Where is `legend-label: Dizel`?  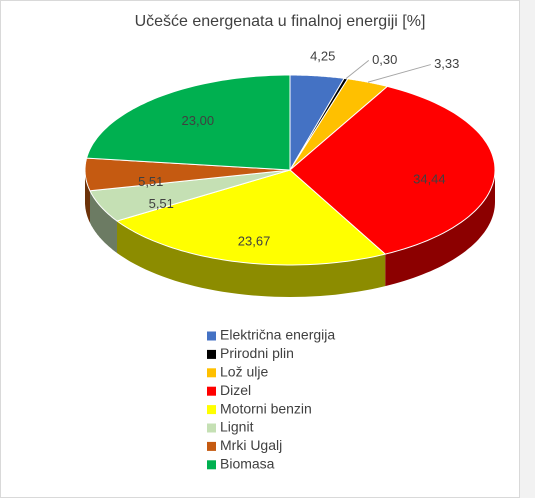
legend-label: Dizel is located at coordinates (235, 390).